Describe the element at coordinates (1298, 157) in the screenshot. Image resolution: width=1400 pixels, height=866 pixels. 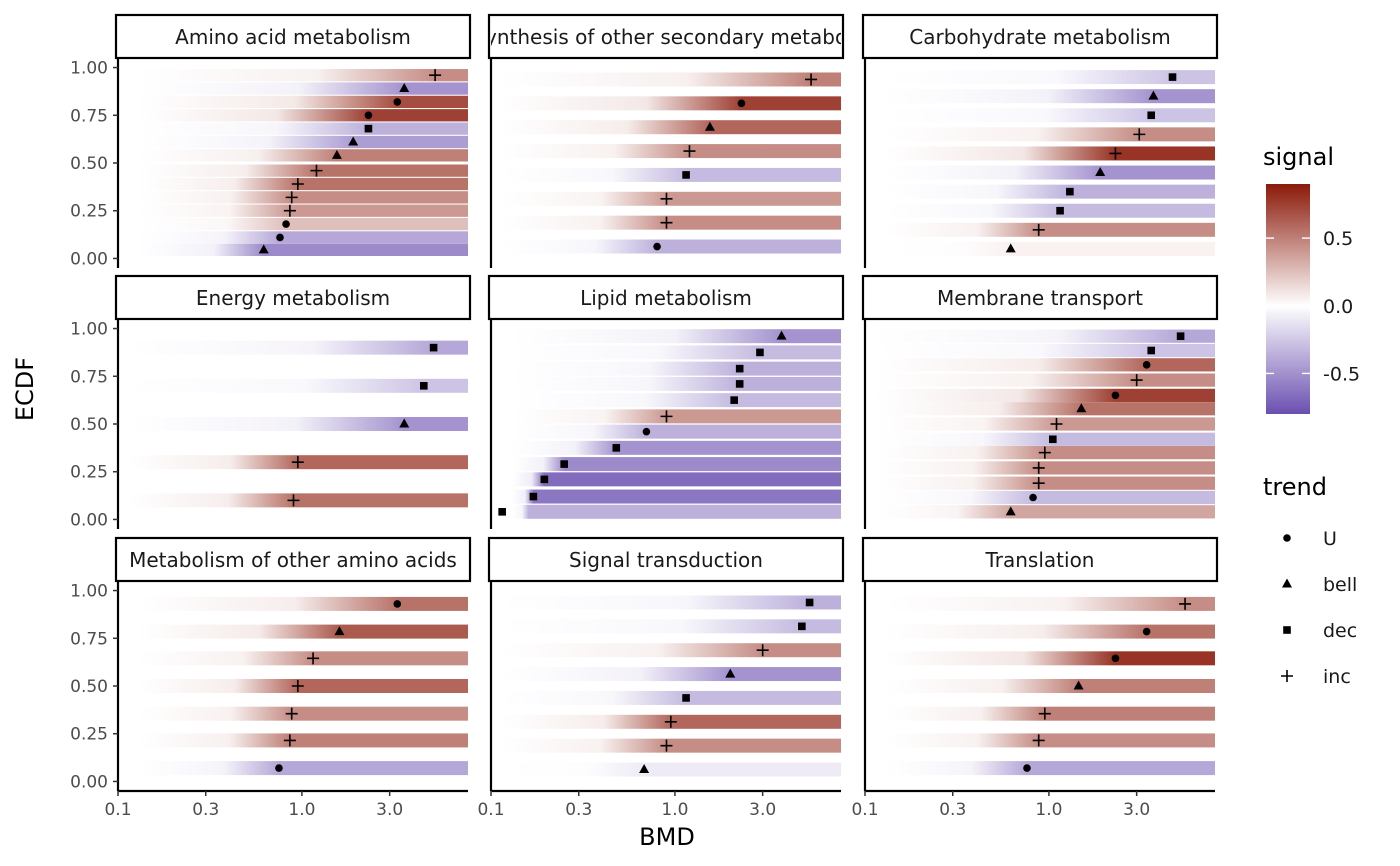
I see `signal-legend-title: signal` at that location.